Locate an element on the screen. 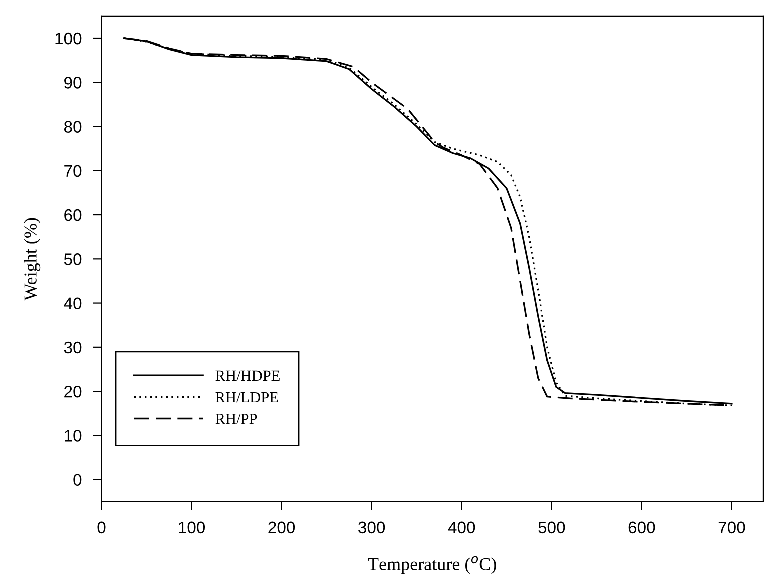 This screenshot has height=587, width=765. y-tick-label: 70 is located at coordinates (73, 171).